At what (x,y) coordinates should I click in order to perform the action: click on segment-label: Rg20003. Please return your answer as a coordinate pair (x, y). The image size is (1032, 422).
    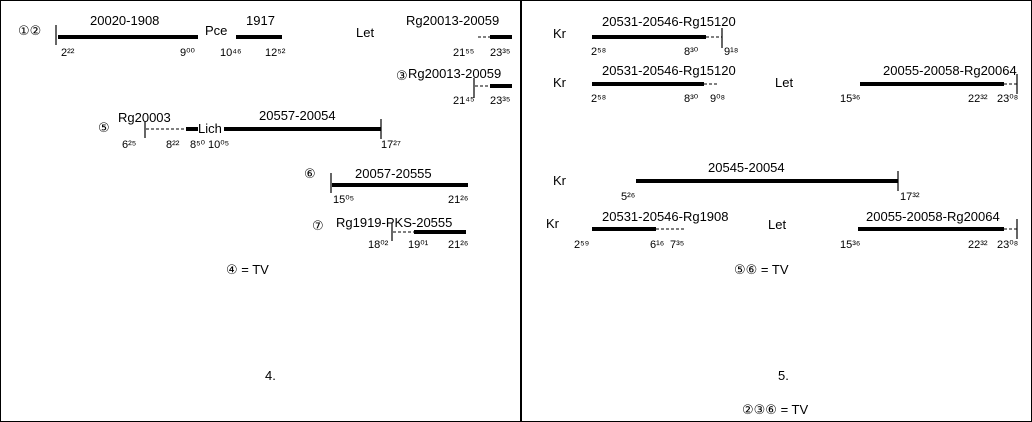
    Looking at the image, I should click on (144, 117).